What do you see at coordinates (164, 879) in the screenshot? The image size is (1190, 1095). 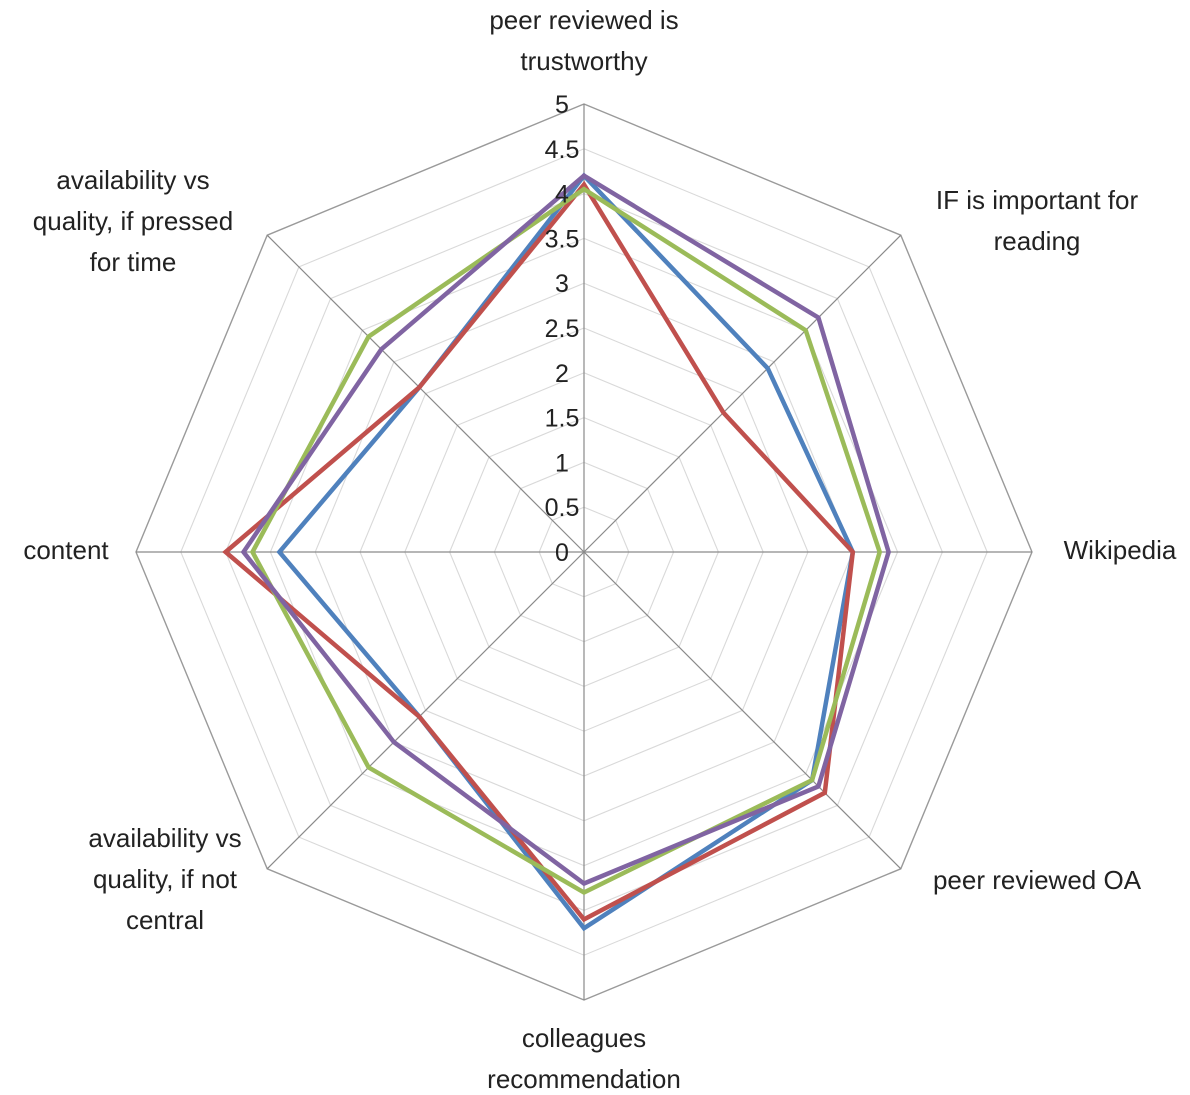 I see `category-label: availability vs quality, if not central` at bounding box center [164, 879].